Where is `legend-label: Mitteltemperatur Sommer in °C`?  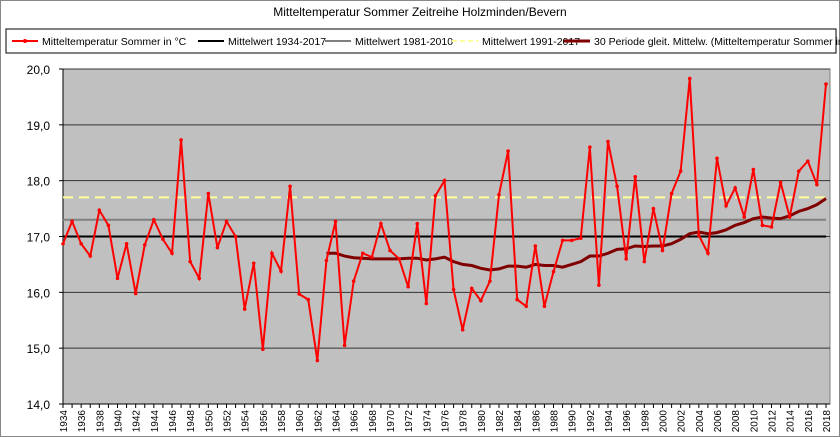
legend-label: Mitteltemperatur Sommer in °C is located at coordinates (114, 42).